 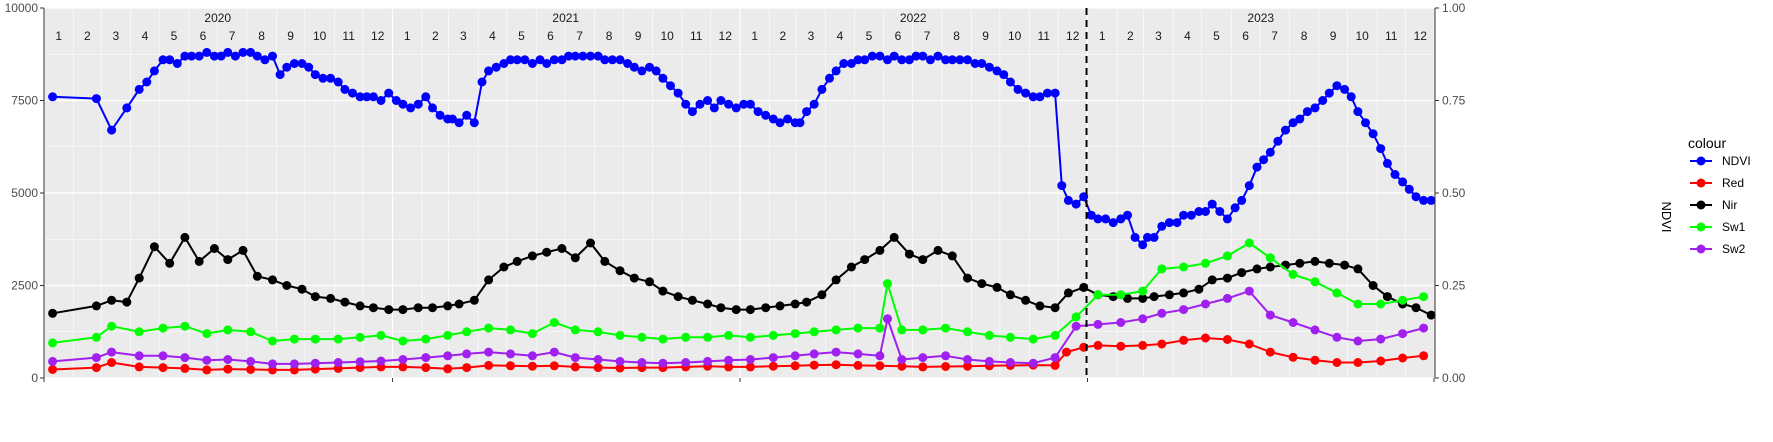 What do you see at coordinates (521, 36) in the screenshot?
I see `month-label: 5` at bounding box center [521, 36].